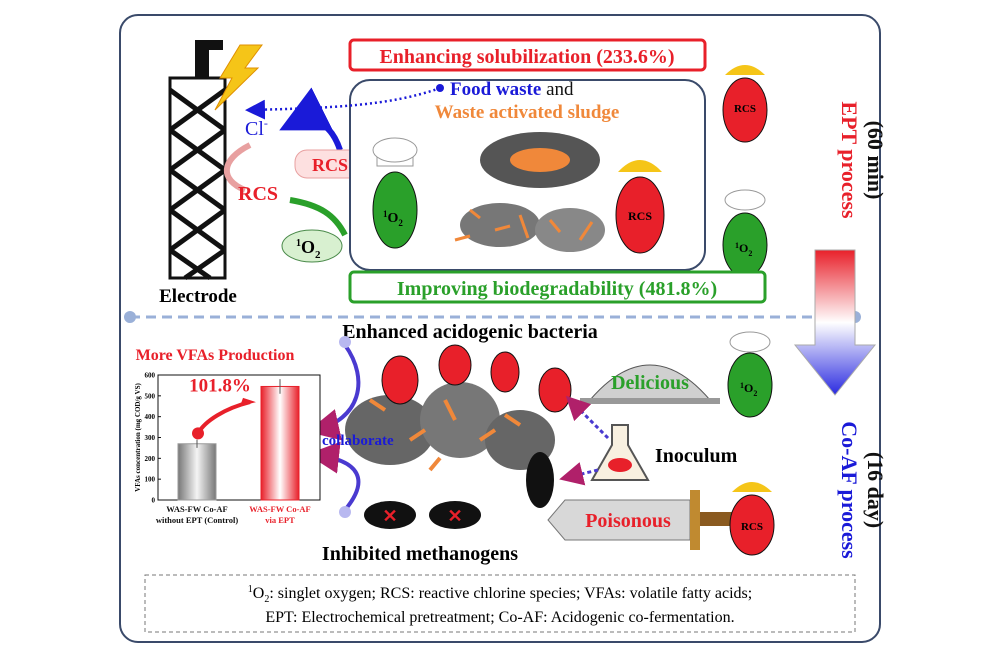  I want to click on solubilization-box, so click(527, 55).